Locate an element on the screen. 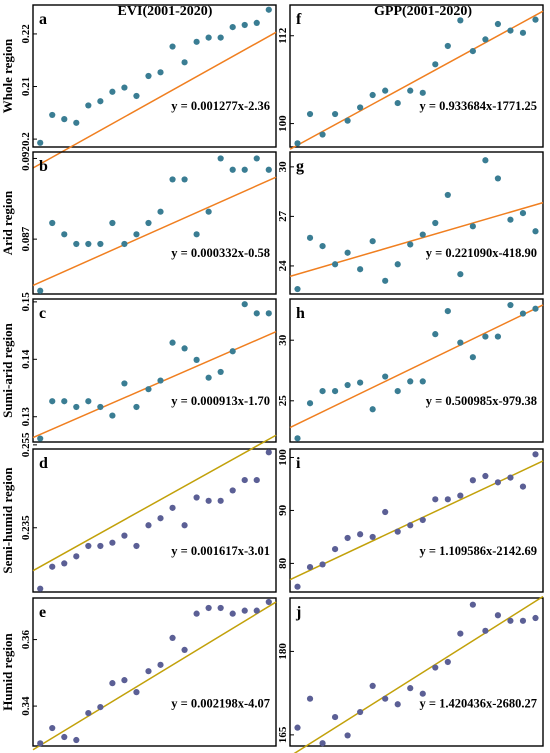 The width and height of the screenshot is (550, 753). y-tick-label: 100 is located at coordinates (283, 123).